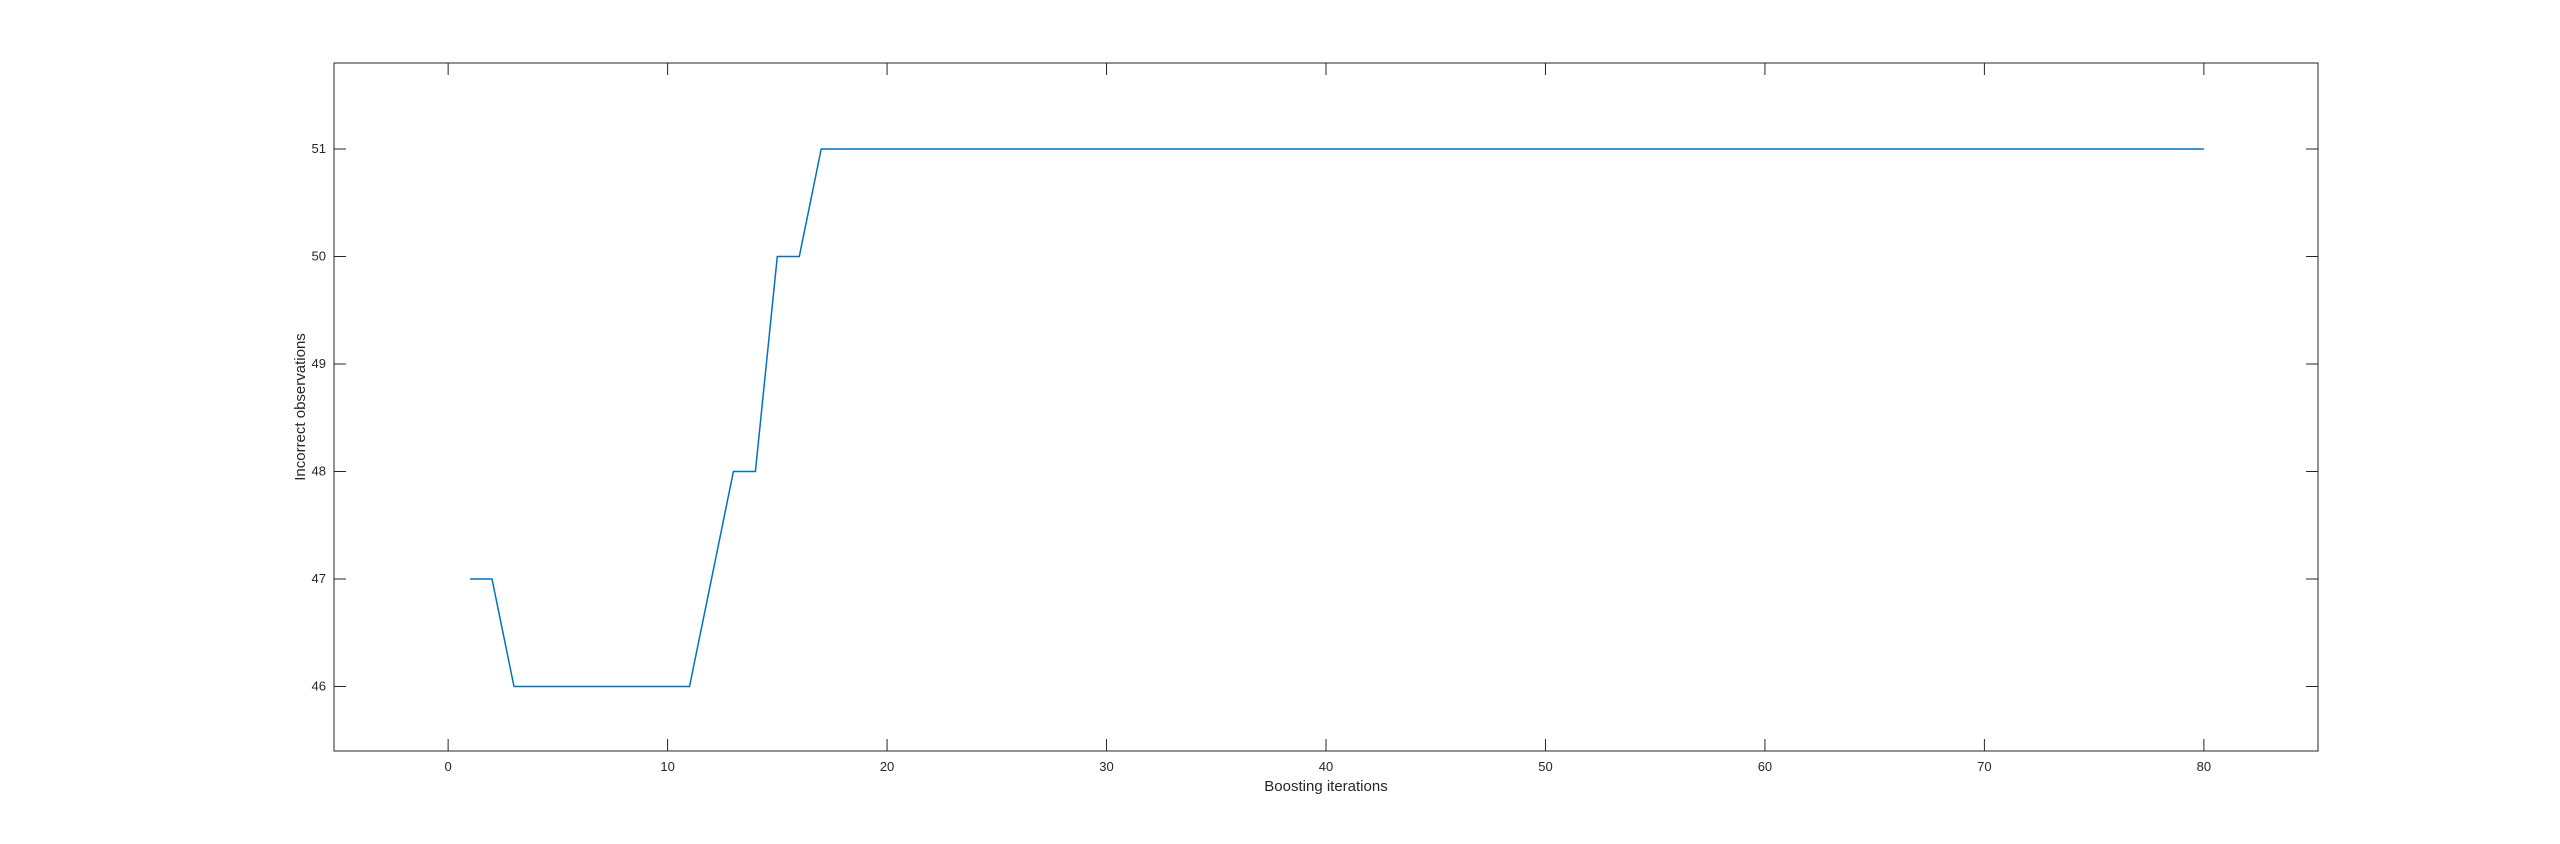 Image resolution: width=2560 pixels, height=844 pixels. Describe the element at coordinates (1984, 766) in the screenshot. I see `x-tick-label: 70` at that location.